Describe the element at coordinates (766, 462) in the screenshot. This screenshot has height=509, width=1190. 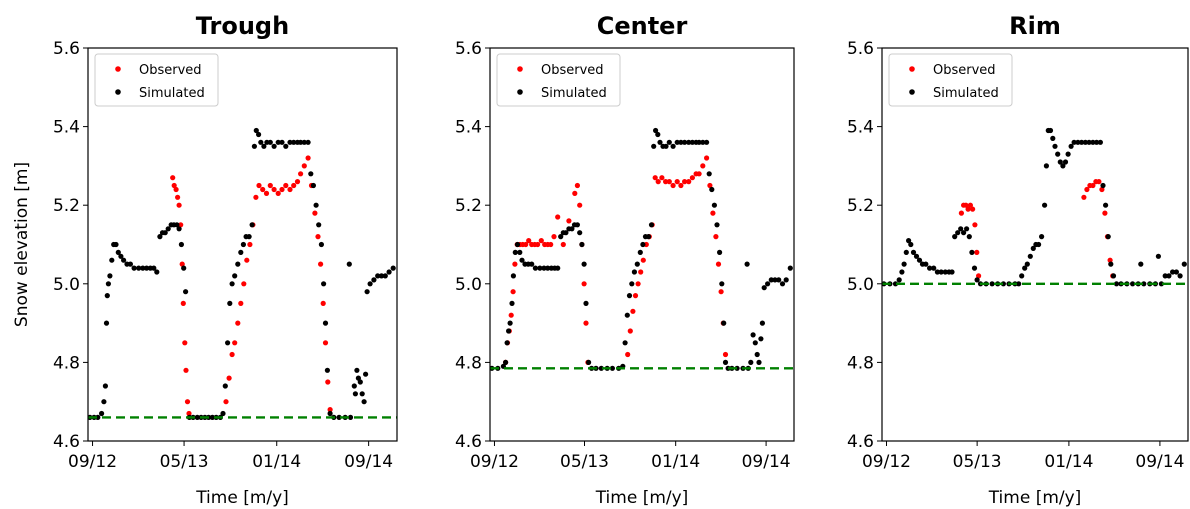
I see `x-tick-label: 09/14` at that location.